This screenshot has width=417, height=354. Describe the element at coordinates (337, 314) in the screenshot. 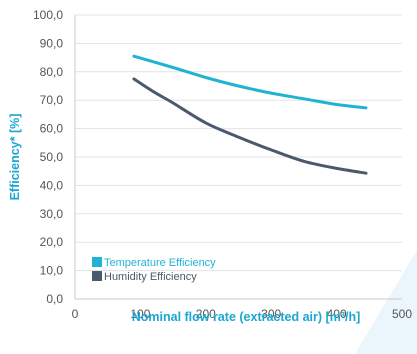

I see `x-tick-label: 400` at that location.